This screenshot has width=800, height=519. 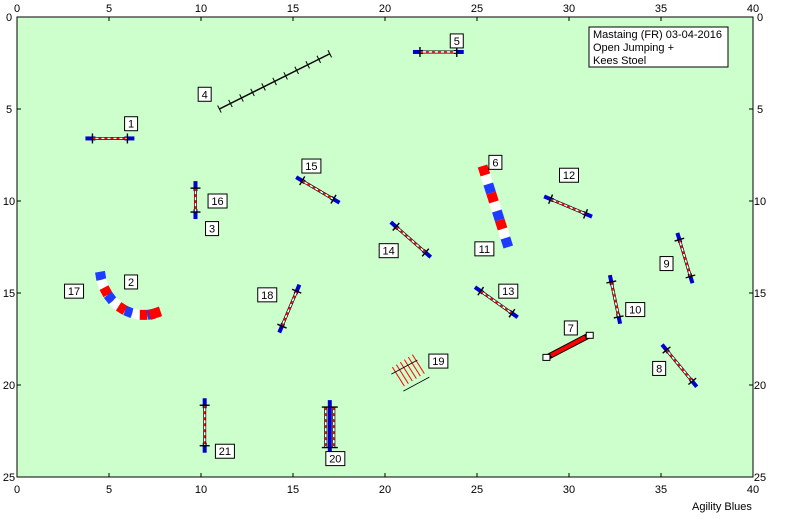 What do you see at coordinates (760, 386) in the screenshot?
I see `y-tick-label-right: 20` at bounding box center [760, 386].